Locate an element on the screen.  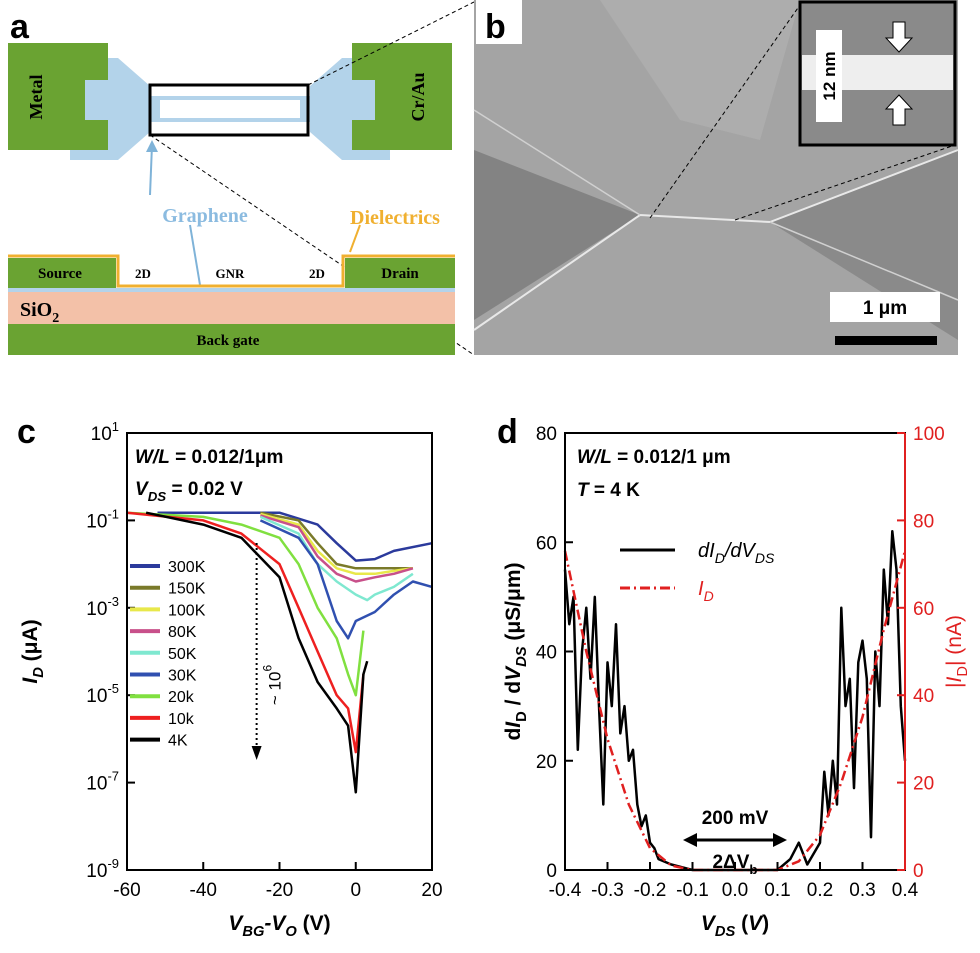
text-part: 2 is located at coordinates (55, 318).